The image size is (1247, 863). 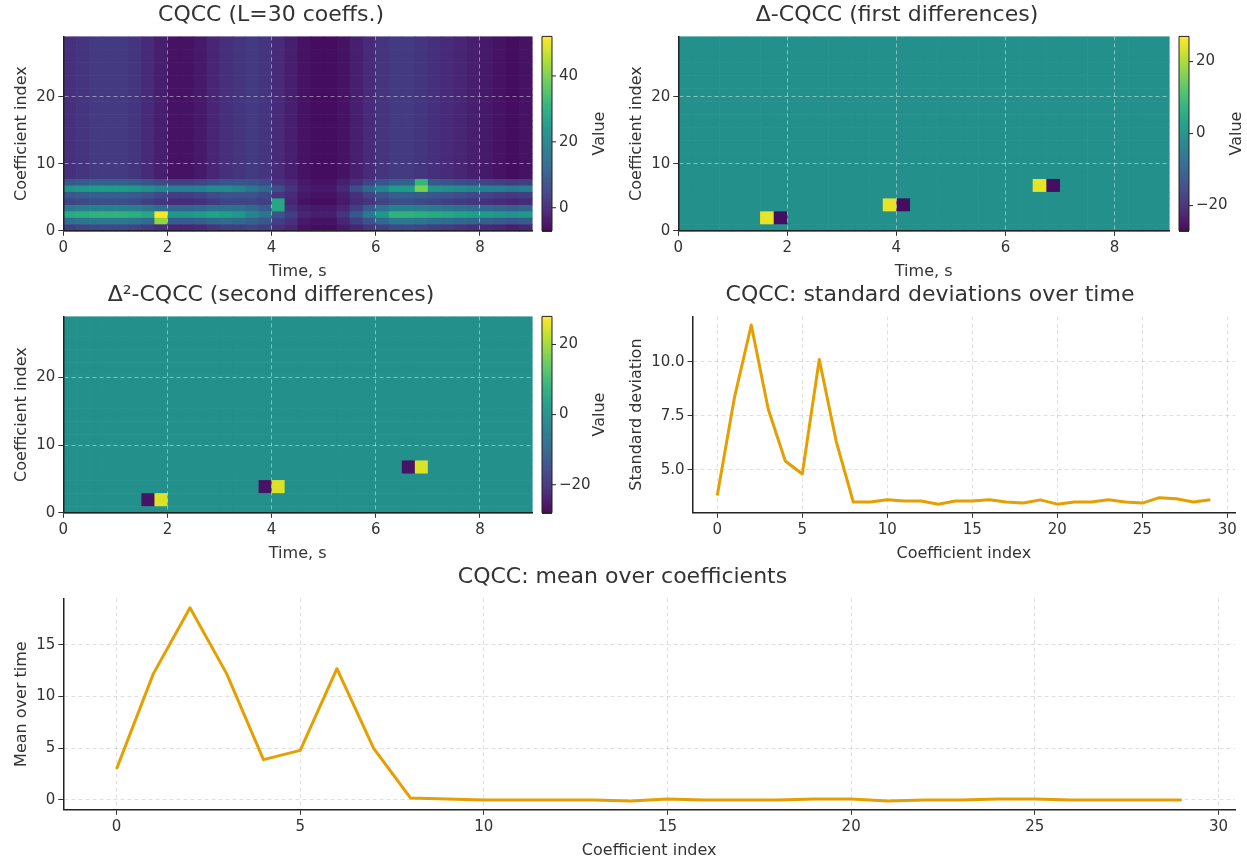 What do you see at coordinates (897, 13) in the screenshot?
I see `chart-title: Δ-CQCC (first differences)` at bounding box center [897, 13].